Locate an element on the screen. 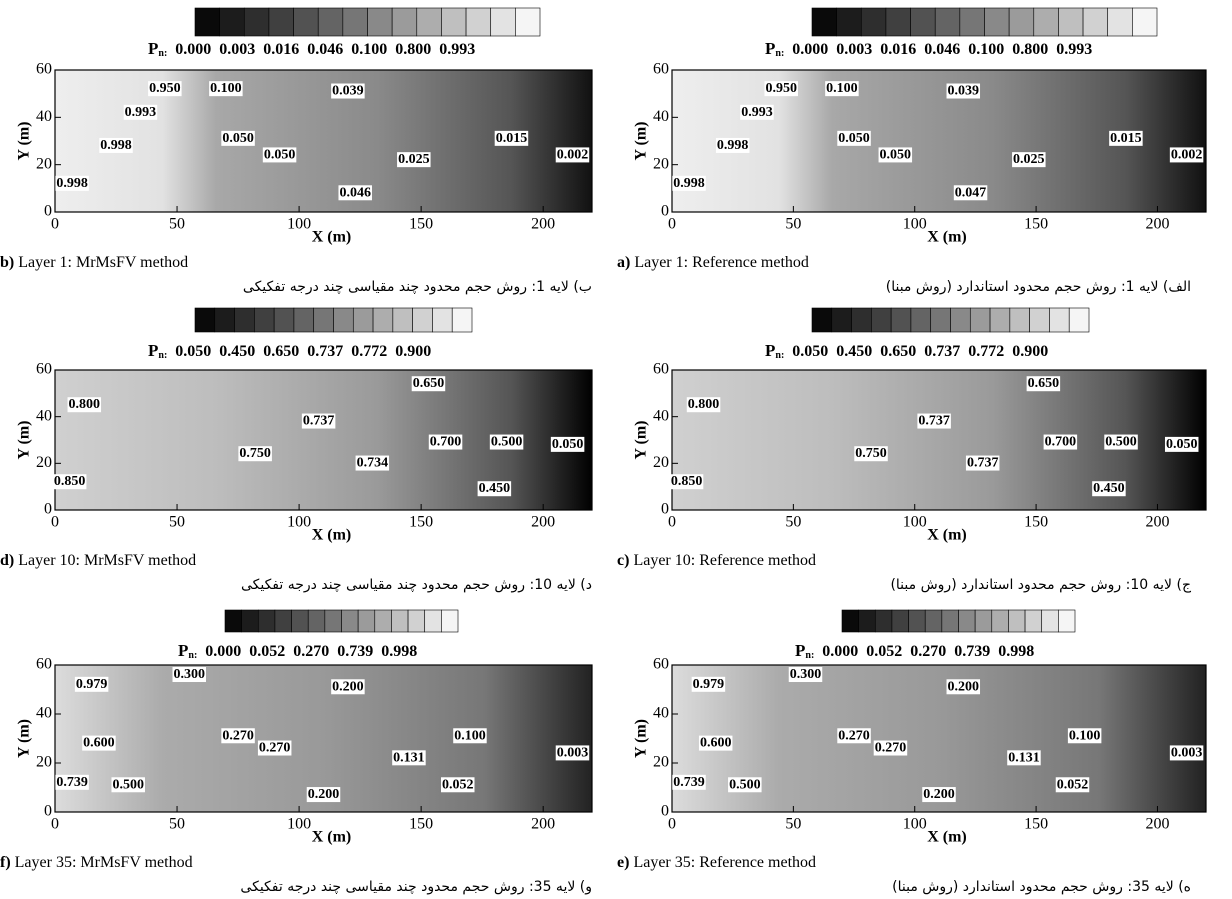 This screenshot has height=899, width=1232. legend-level: 0.650 is located at coordinates (281, 351).